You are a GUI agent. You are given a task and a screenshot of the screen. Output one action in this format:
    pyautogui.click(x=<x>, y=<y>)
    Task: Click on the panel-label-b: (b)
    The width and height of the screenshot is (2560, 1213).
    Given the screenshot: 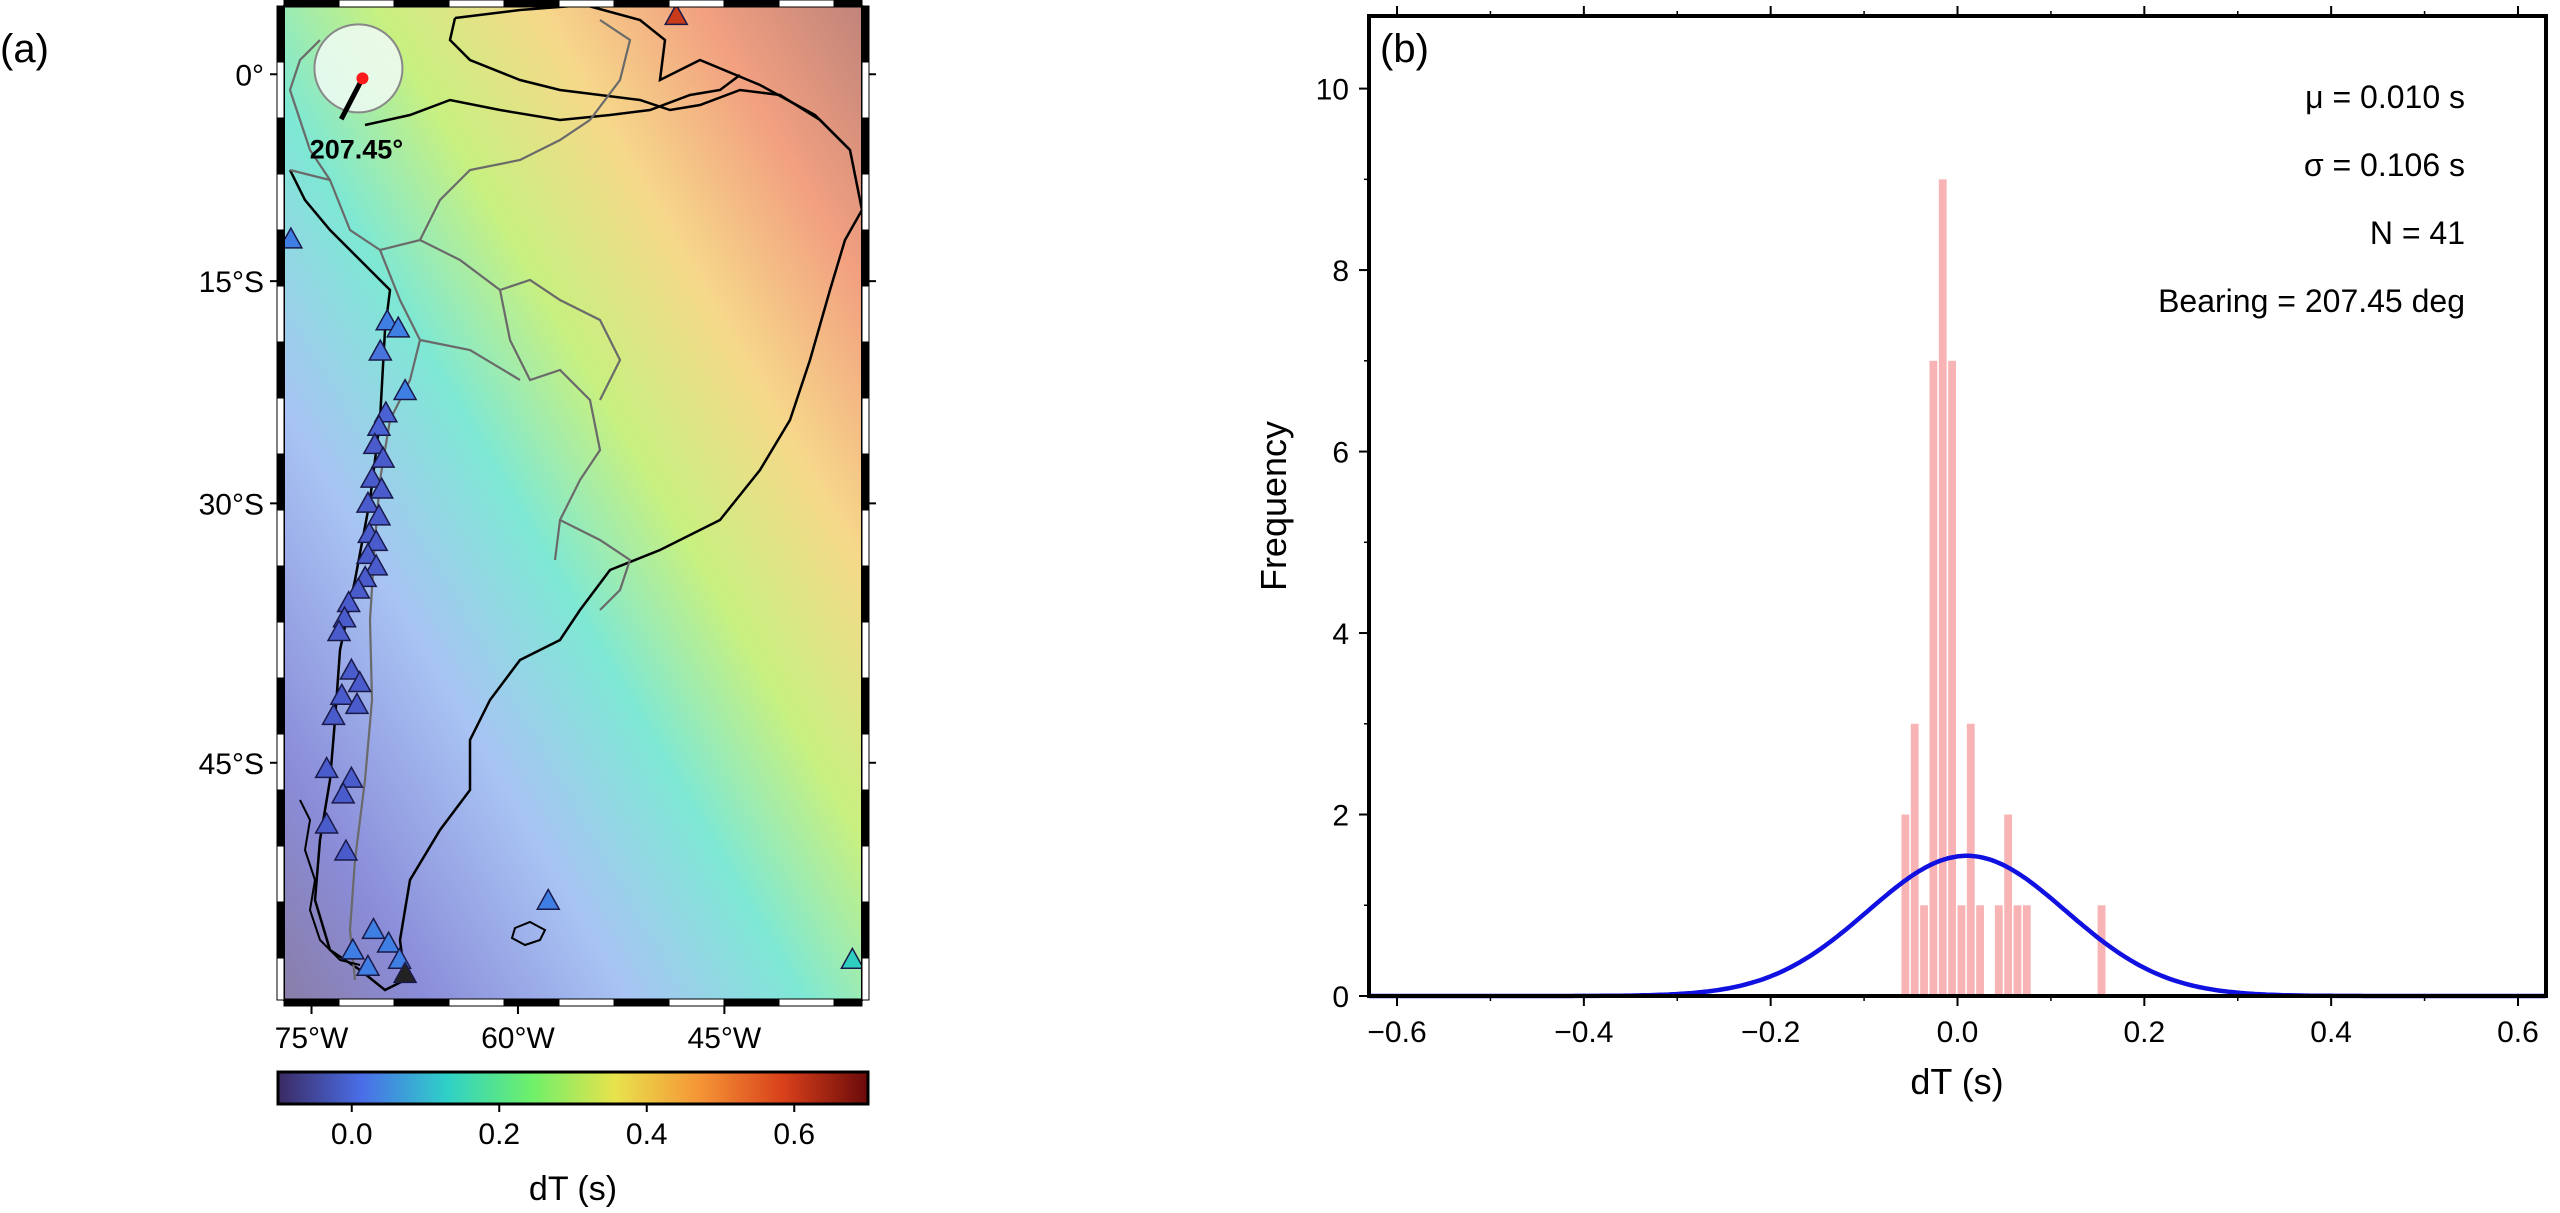 What is the action you would take?
    pyautogui.click(x=1404, y=49)
    